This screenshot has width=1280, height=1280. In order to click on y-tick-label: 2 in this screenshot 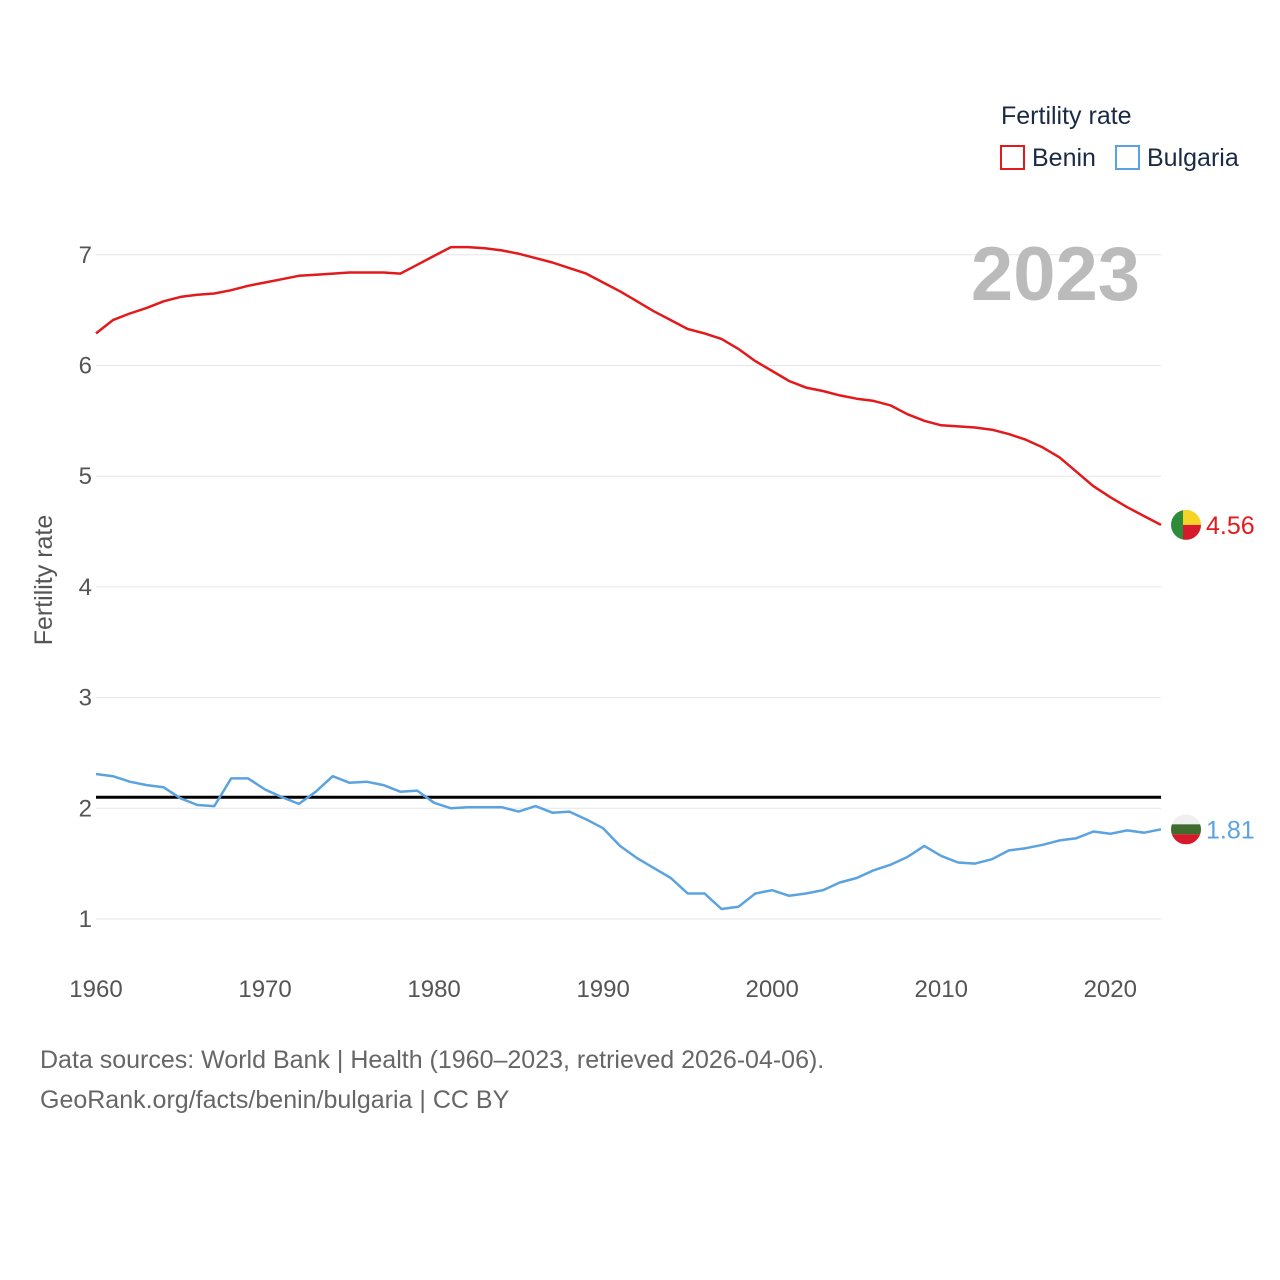, I will do `click(85, 808)`.